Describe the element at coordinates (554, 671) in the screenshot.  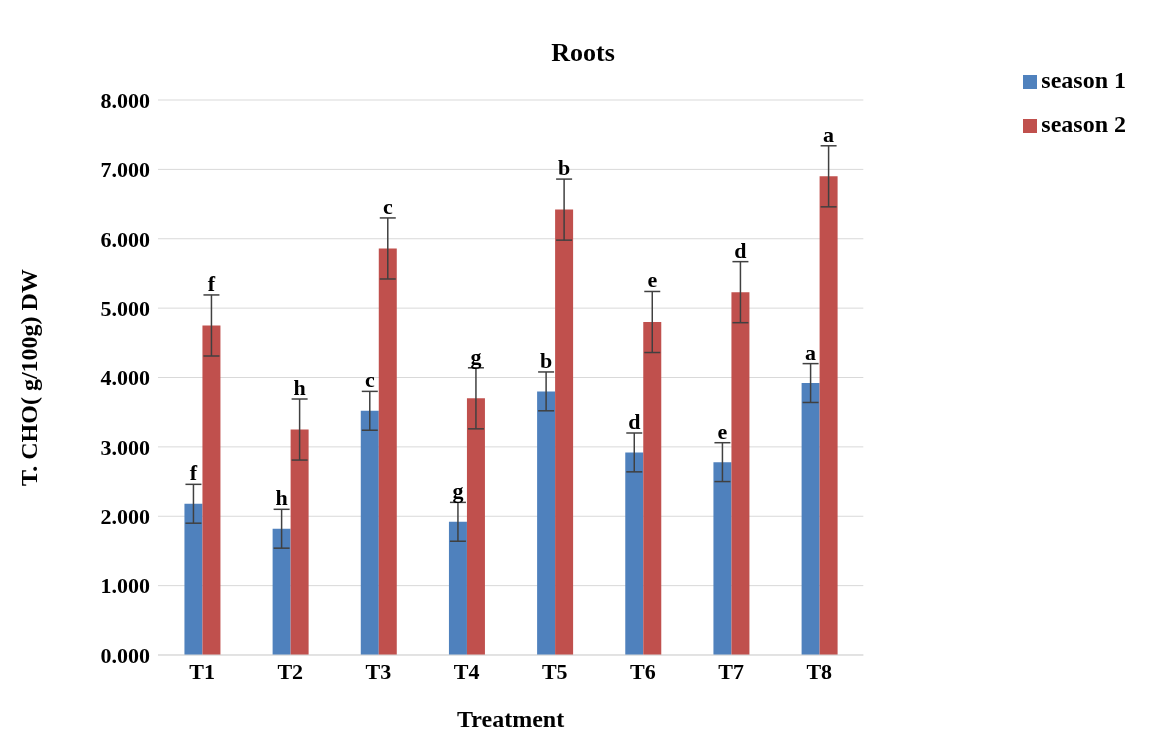
I see `x-tick-label: T5` at that location.